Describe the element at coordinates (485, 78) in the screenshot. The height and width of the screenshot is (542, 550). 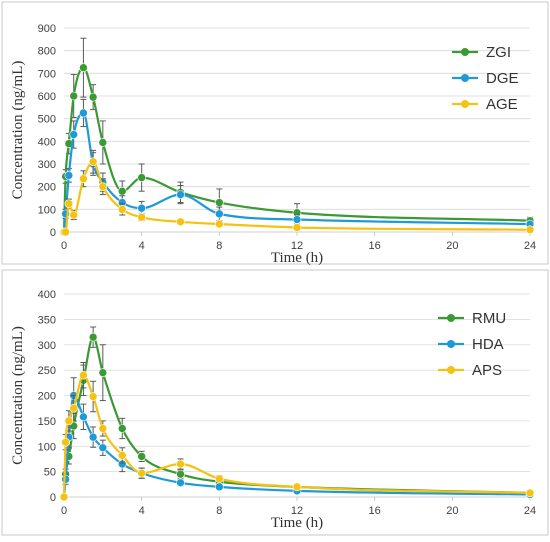
I see `legend-entry-dge: DGE` at that location.